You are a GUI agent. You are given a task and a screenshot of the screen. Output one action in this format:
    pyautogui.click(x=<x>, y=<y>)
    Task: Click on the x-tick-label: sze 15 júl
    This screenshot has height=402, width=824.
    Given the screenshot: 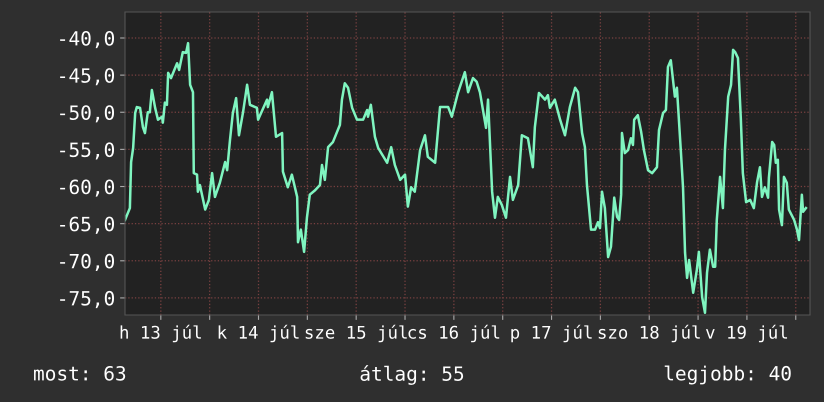 What is the action you would take?
    pyautogui.click(x=356, y=333)
    